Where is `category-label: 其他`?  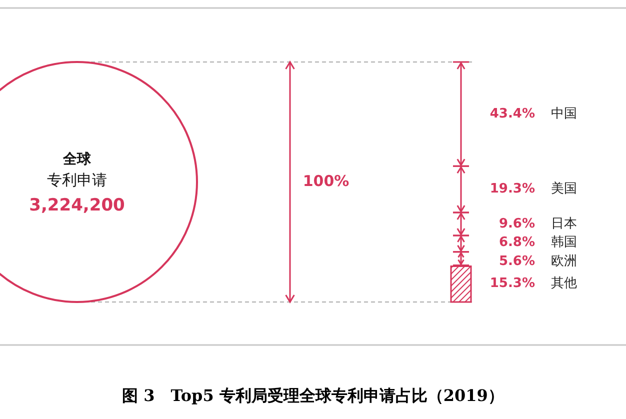
category-label: 其他 is located at coordinates (564, 284).